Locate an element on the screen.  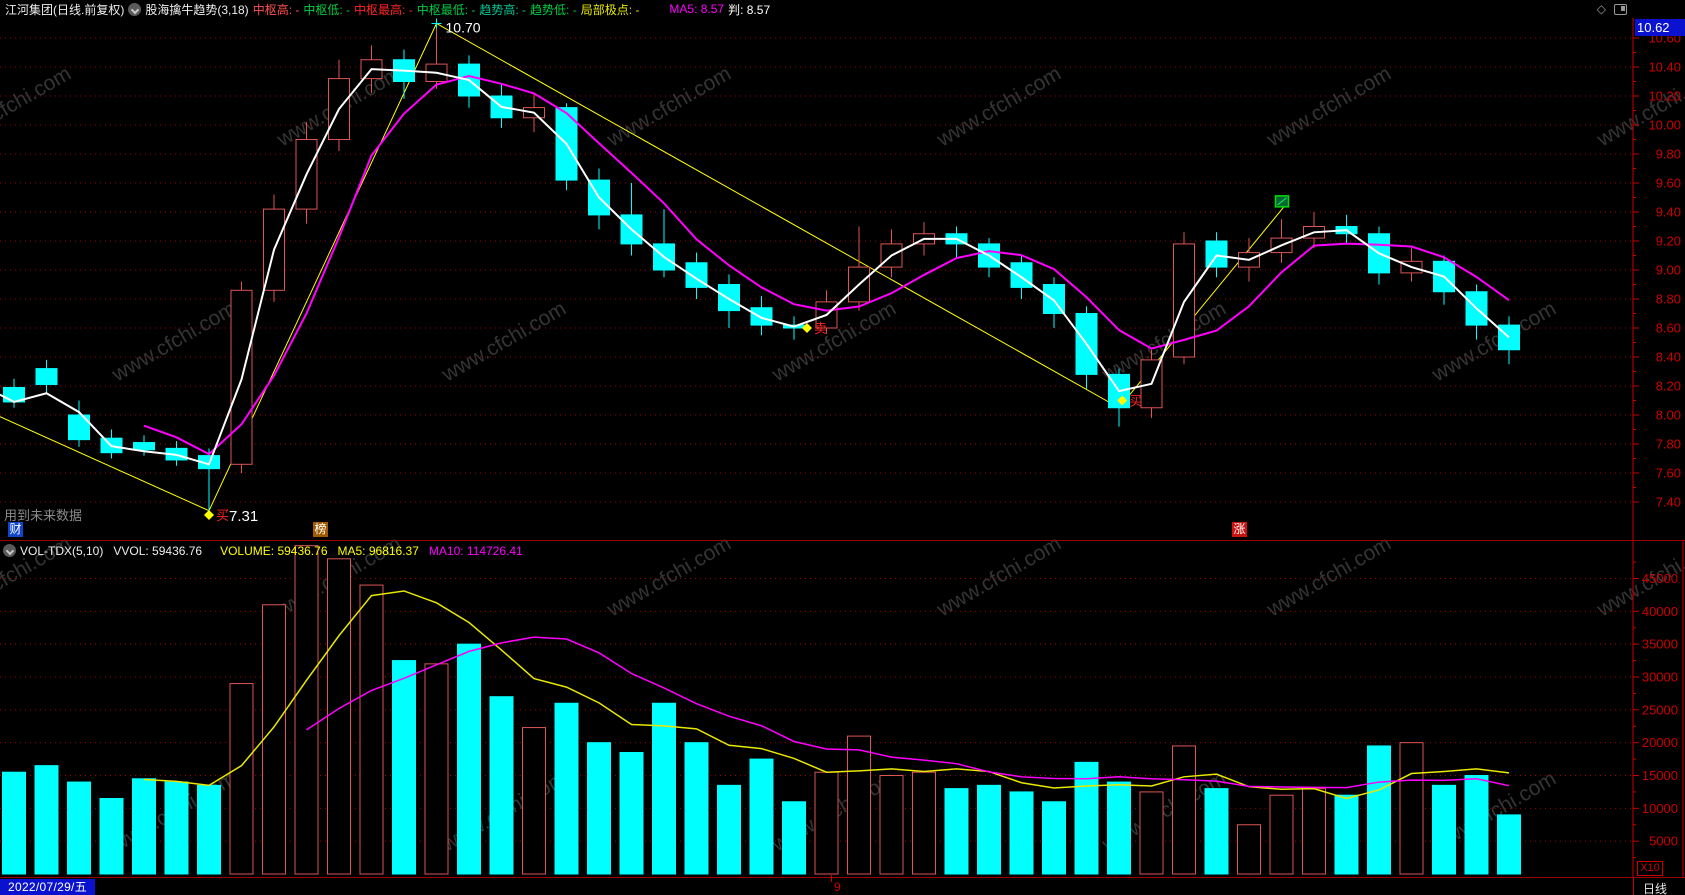
axis-max-price-badge: 10.62 is located at coordinates (1660, 27).